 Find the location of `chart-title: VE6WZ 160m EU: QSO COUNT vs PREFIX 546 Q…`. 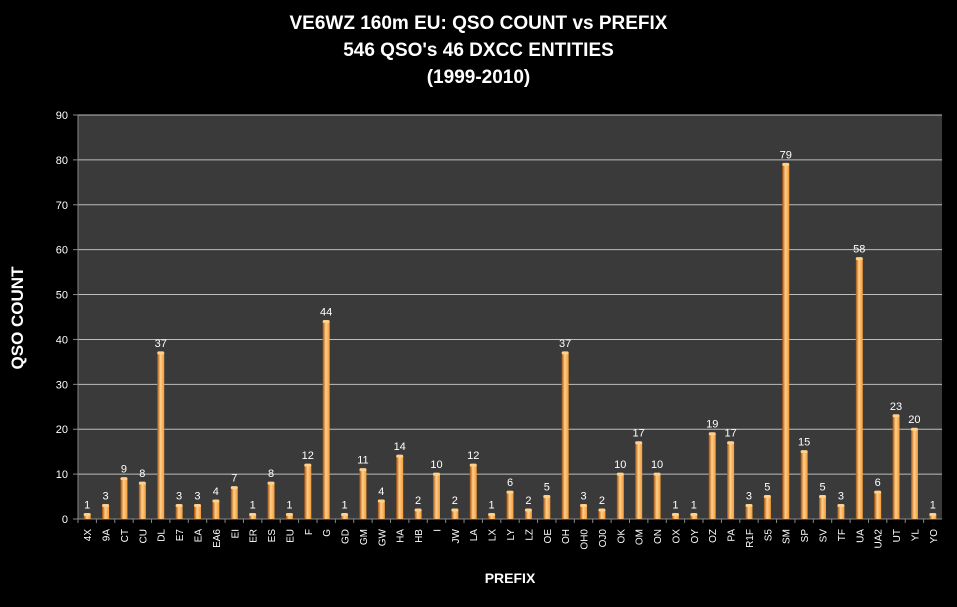

chart-title: VE6WZ 160m EU: QSO COUNT vs PREFIX 546 Q… is located at coordinates (478, 50).